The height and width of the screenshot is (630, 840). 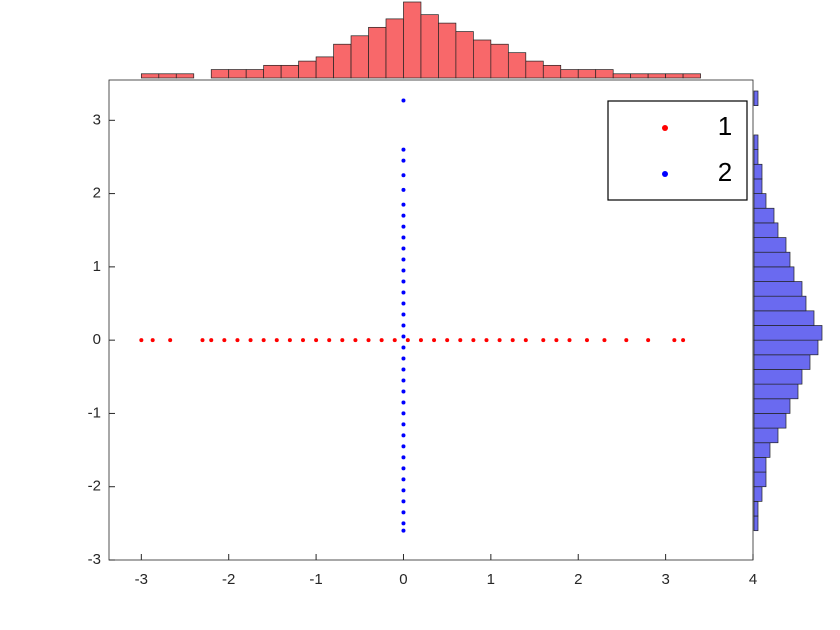 What do you see at coordinates (97, 266) in the screenshot?
I see `y-tick-label: 1` at bounding box center [97, 266].